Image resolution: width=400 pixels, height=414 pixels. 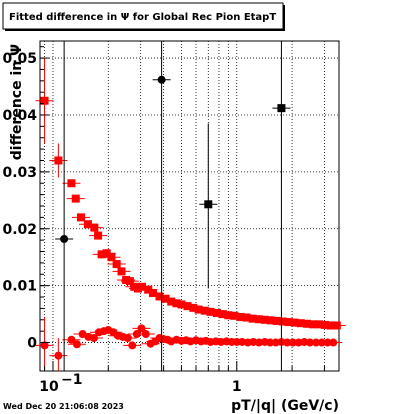 I want to click on chart-title-box, so click(x=143, y=16).